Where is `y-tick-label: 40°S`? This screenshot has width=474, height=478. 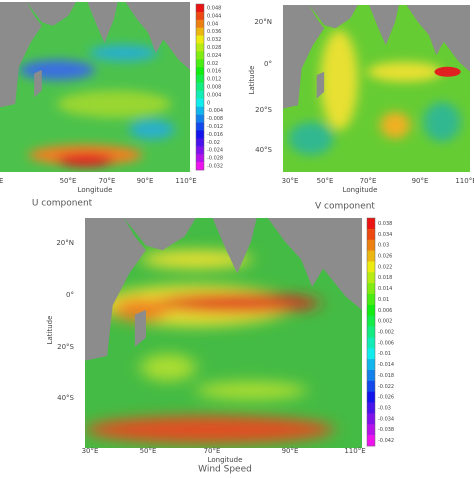 y-tick-label: 40°S is located at coordinates (263, 150).